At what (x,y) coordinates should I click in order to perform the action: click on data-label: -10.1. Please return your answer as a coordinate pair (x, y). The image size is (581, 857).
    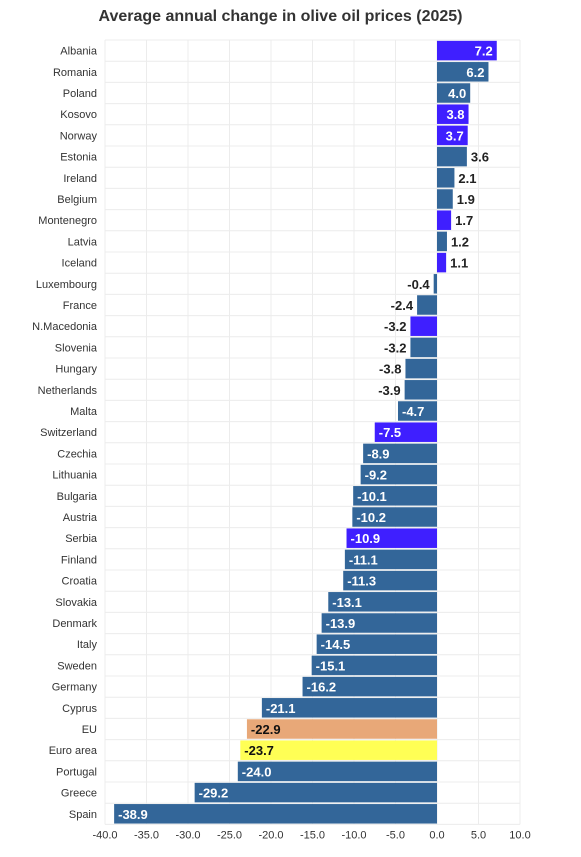
    Looking at the image, I should click on (372, 496).